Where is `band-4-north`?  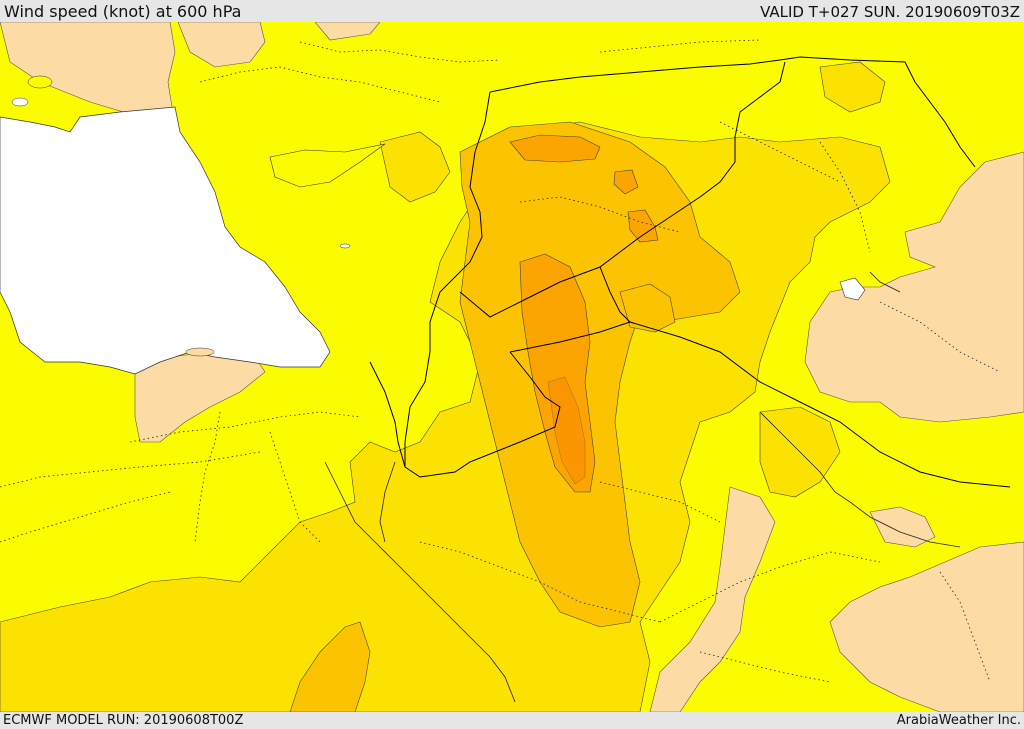
band-4-north is located at coordinates (555, 148).